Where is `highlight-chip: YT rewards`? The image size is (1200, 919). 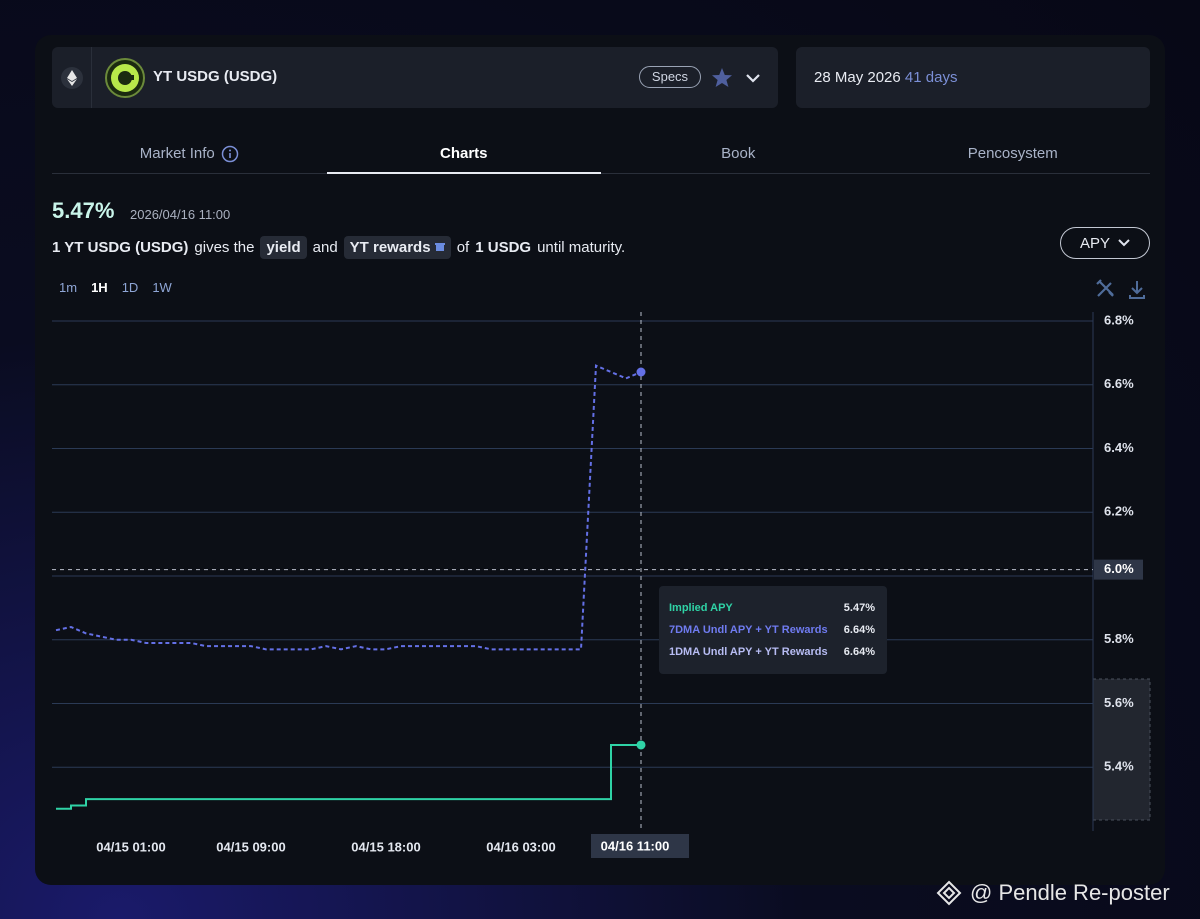 highlight-chip: YT rewards is located at coordinates (397, 247).